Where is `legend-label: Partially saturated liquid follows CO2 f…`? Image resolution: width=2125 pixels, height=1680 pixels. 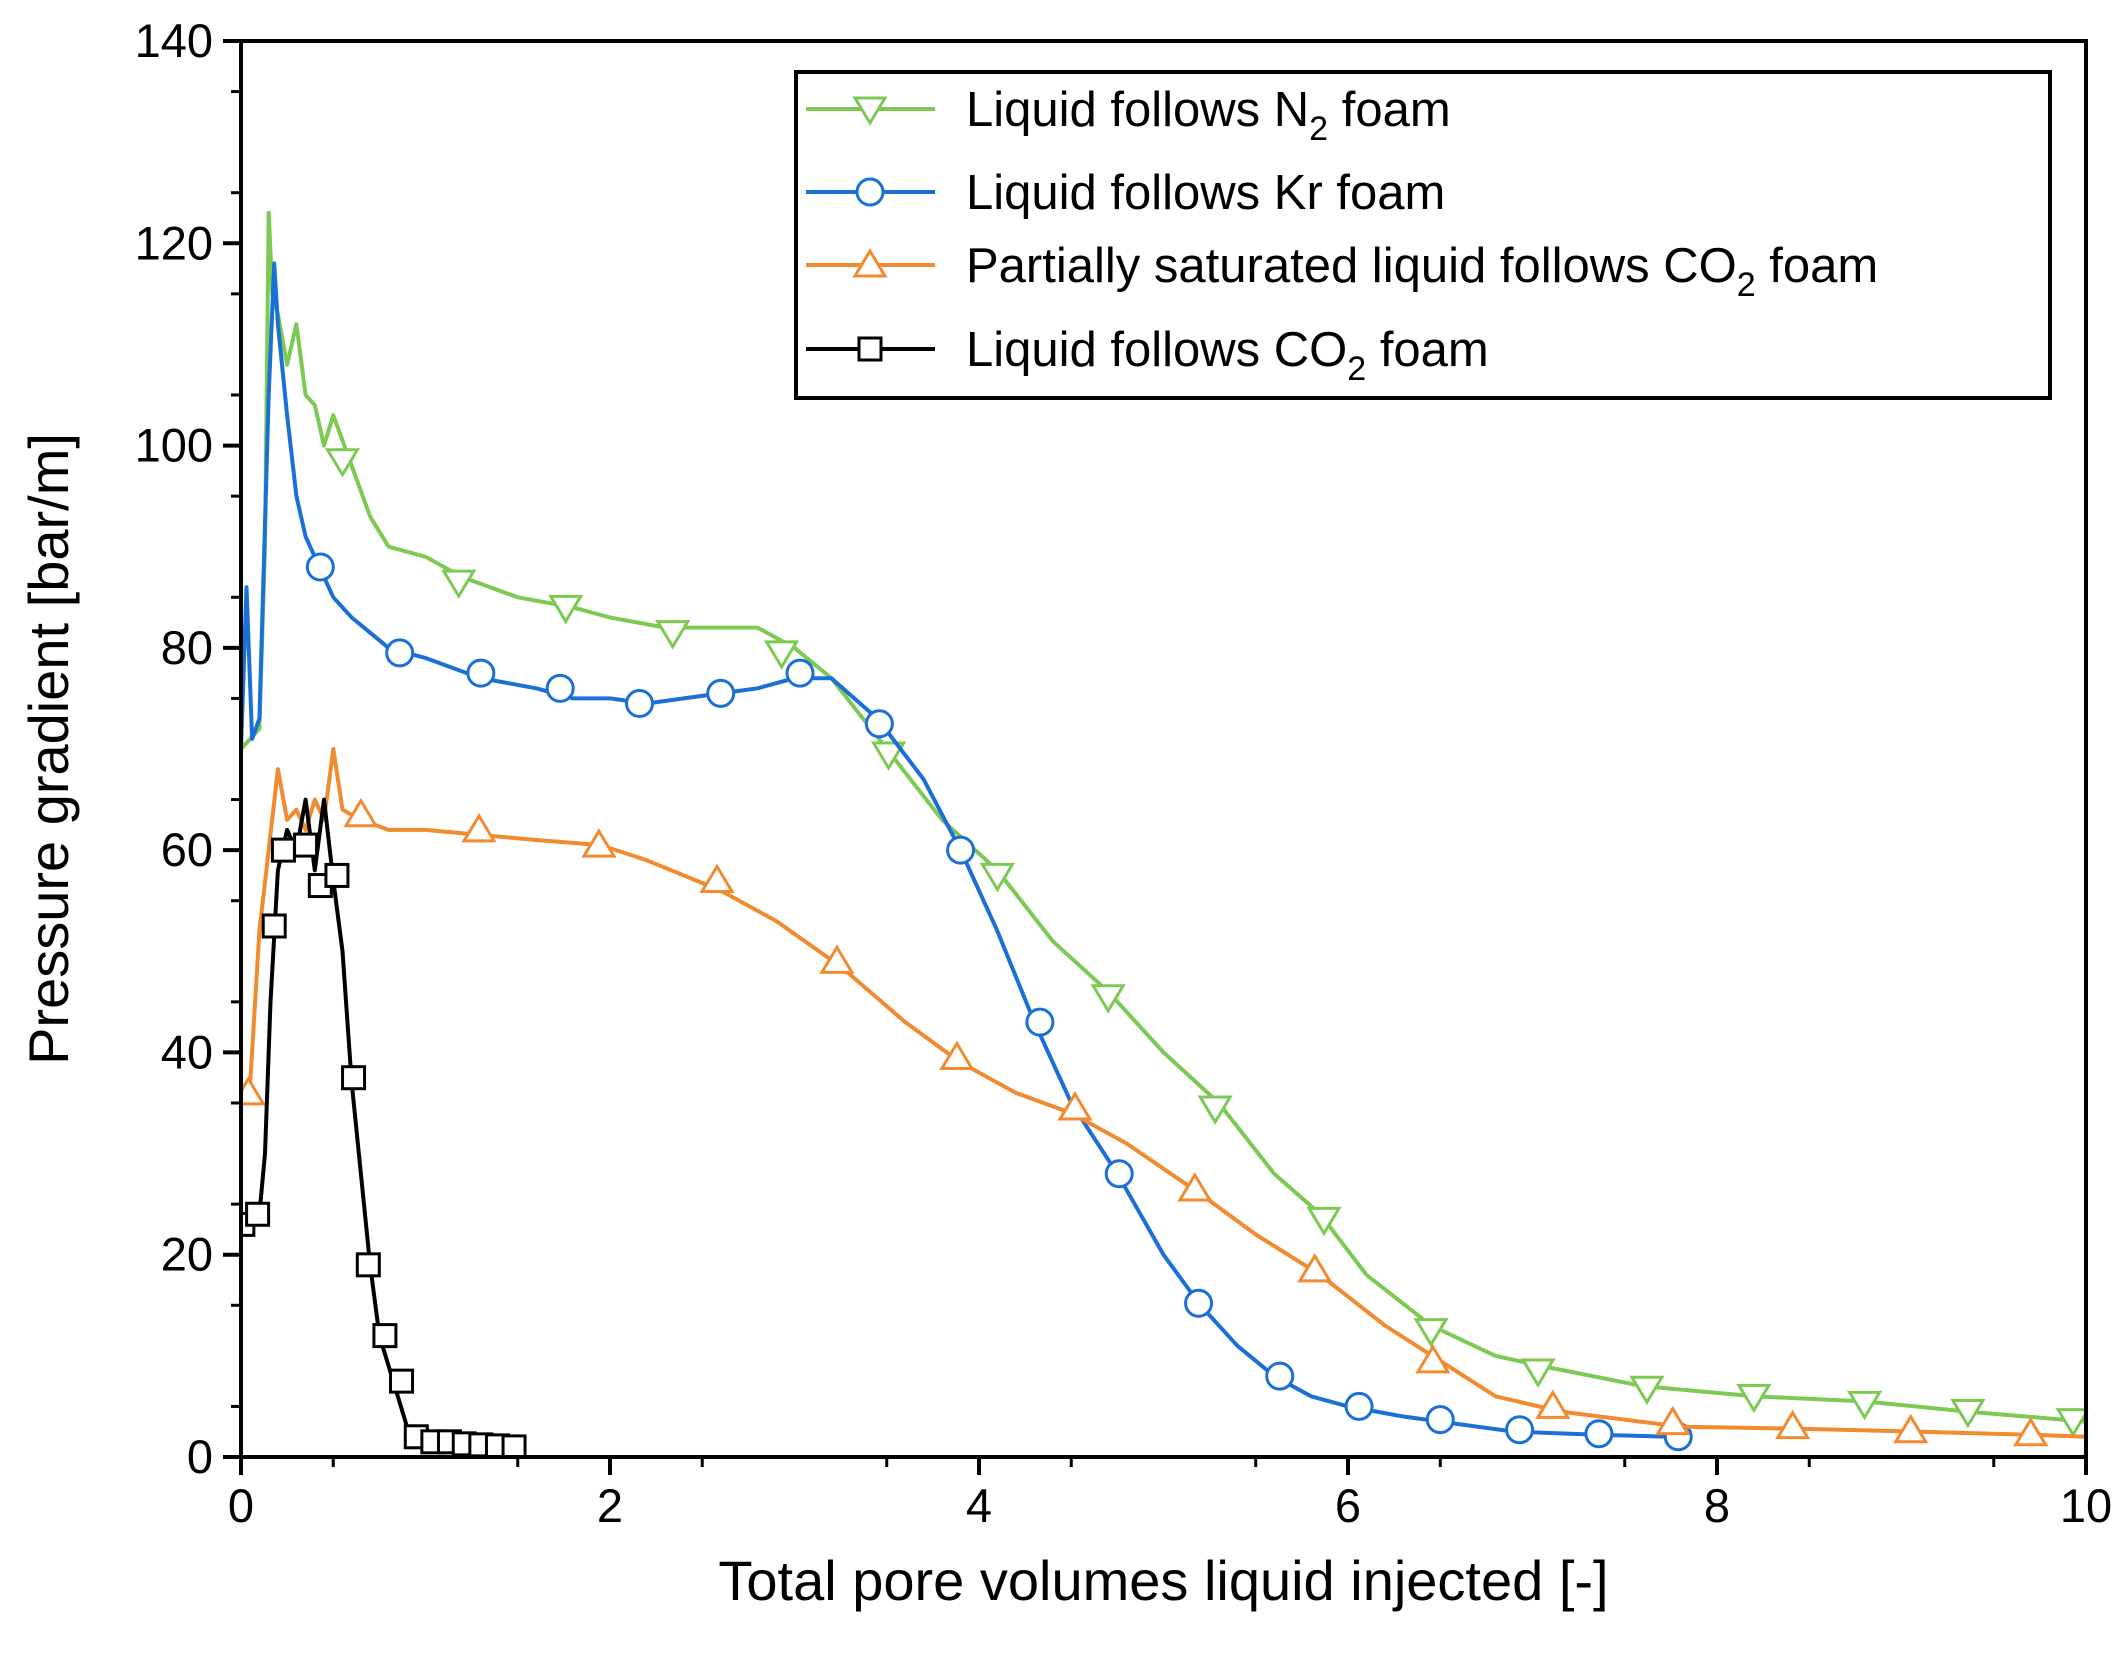
legend-label: Partially saturated liquid follows CO2 f… is located at coordinates (1422, 271).